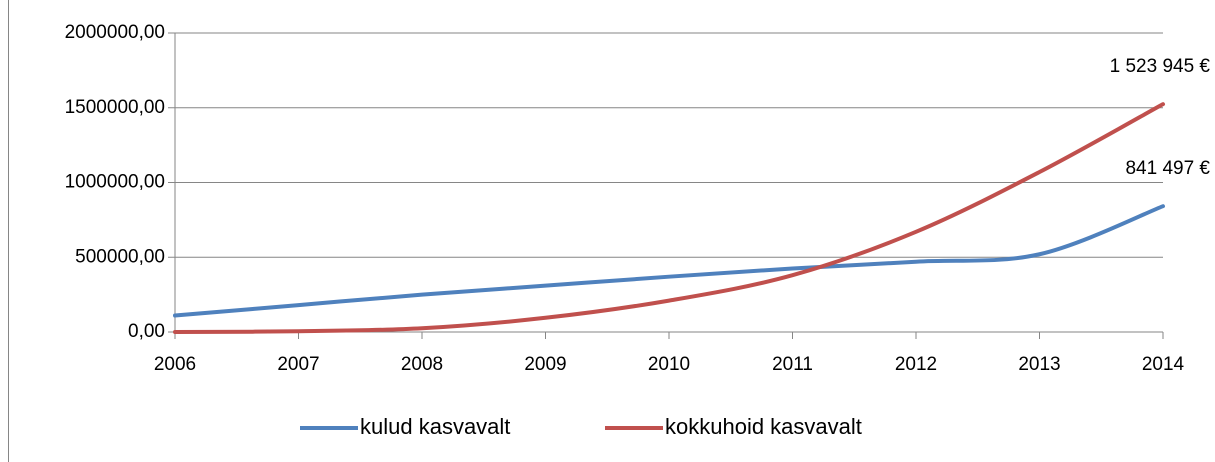 Image resolution: width=1215 pixels, height=462 pixels. I want to click on data-label: 841 497 €, so click(1167, 168).